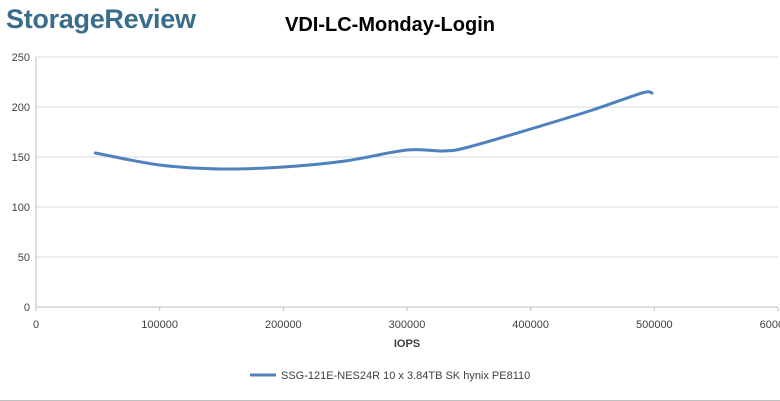 Image resolution: width=780 pixels, height=401 pixels. I want to click on x-tick-label-500000: 500000, so click(654, 325).